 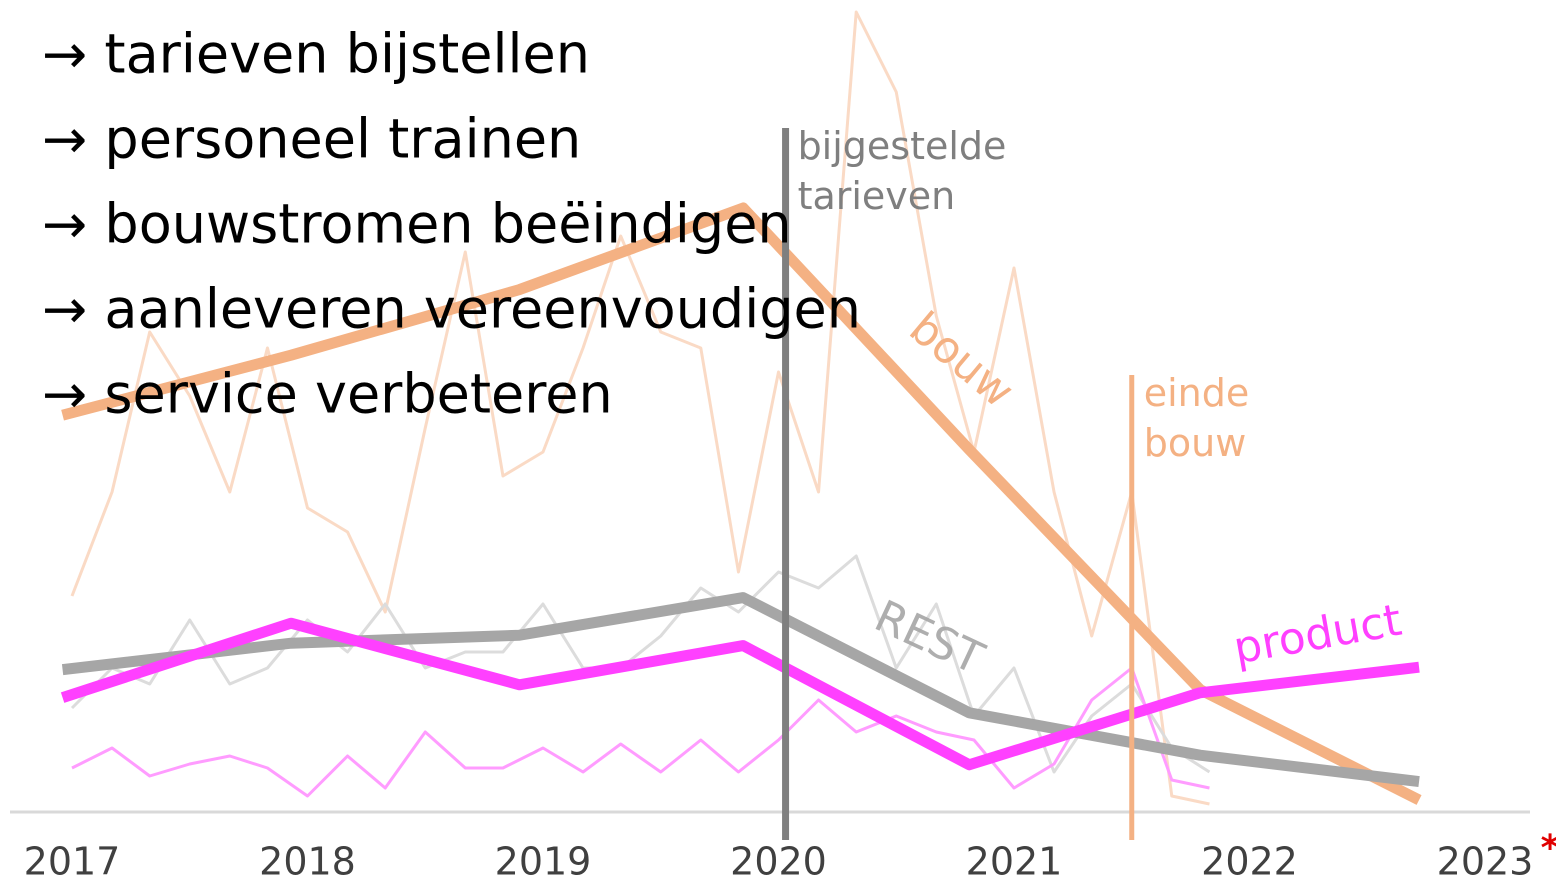 What do you see at coordinates (778, 862) in the screenshot?
I see `x-tick-label: 2020` at bounding box center [778, 862].